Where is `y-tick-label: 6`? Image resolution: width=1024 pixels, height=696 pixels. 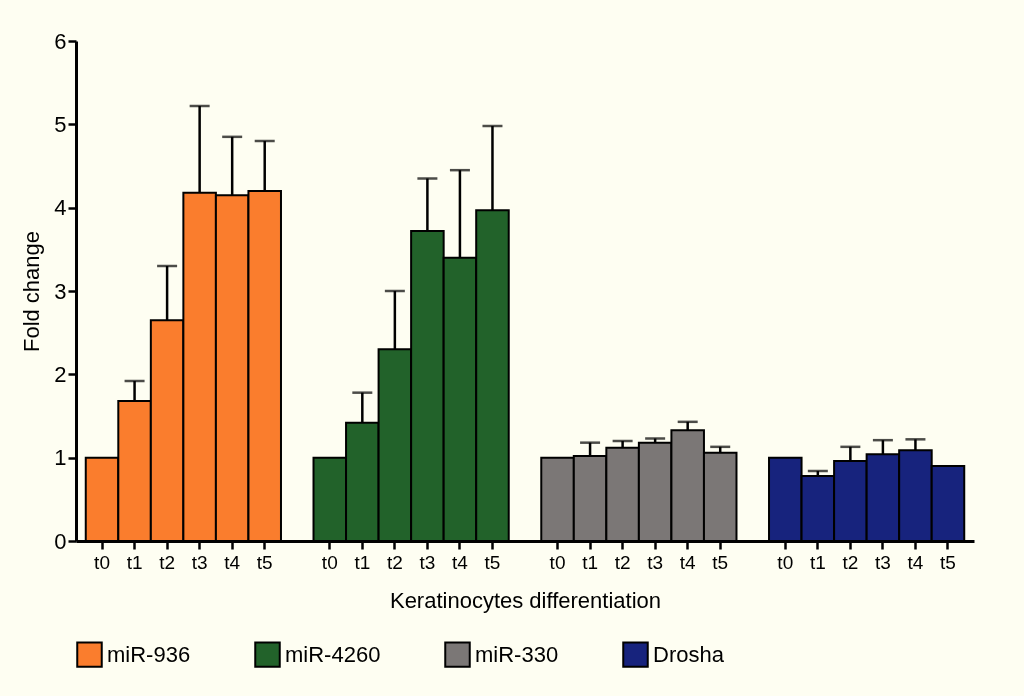
y-tick-label: 6 is located at coordinates (60, 41).